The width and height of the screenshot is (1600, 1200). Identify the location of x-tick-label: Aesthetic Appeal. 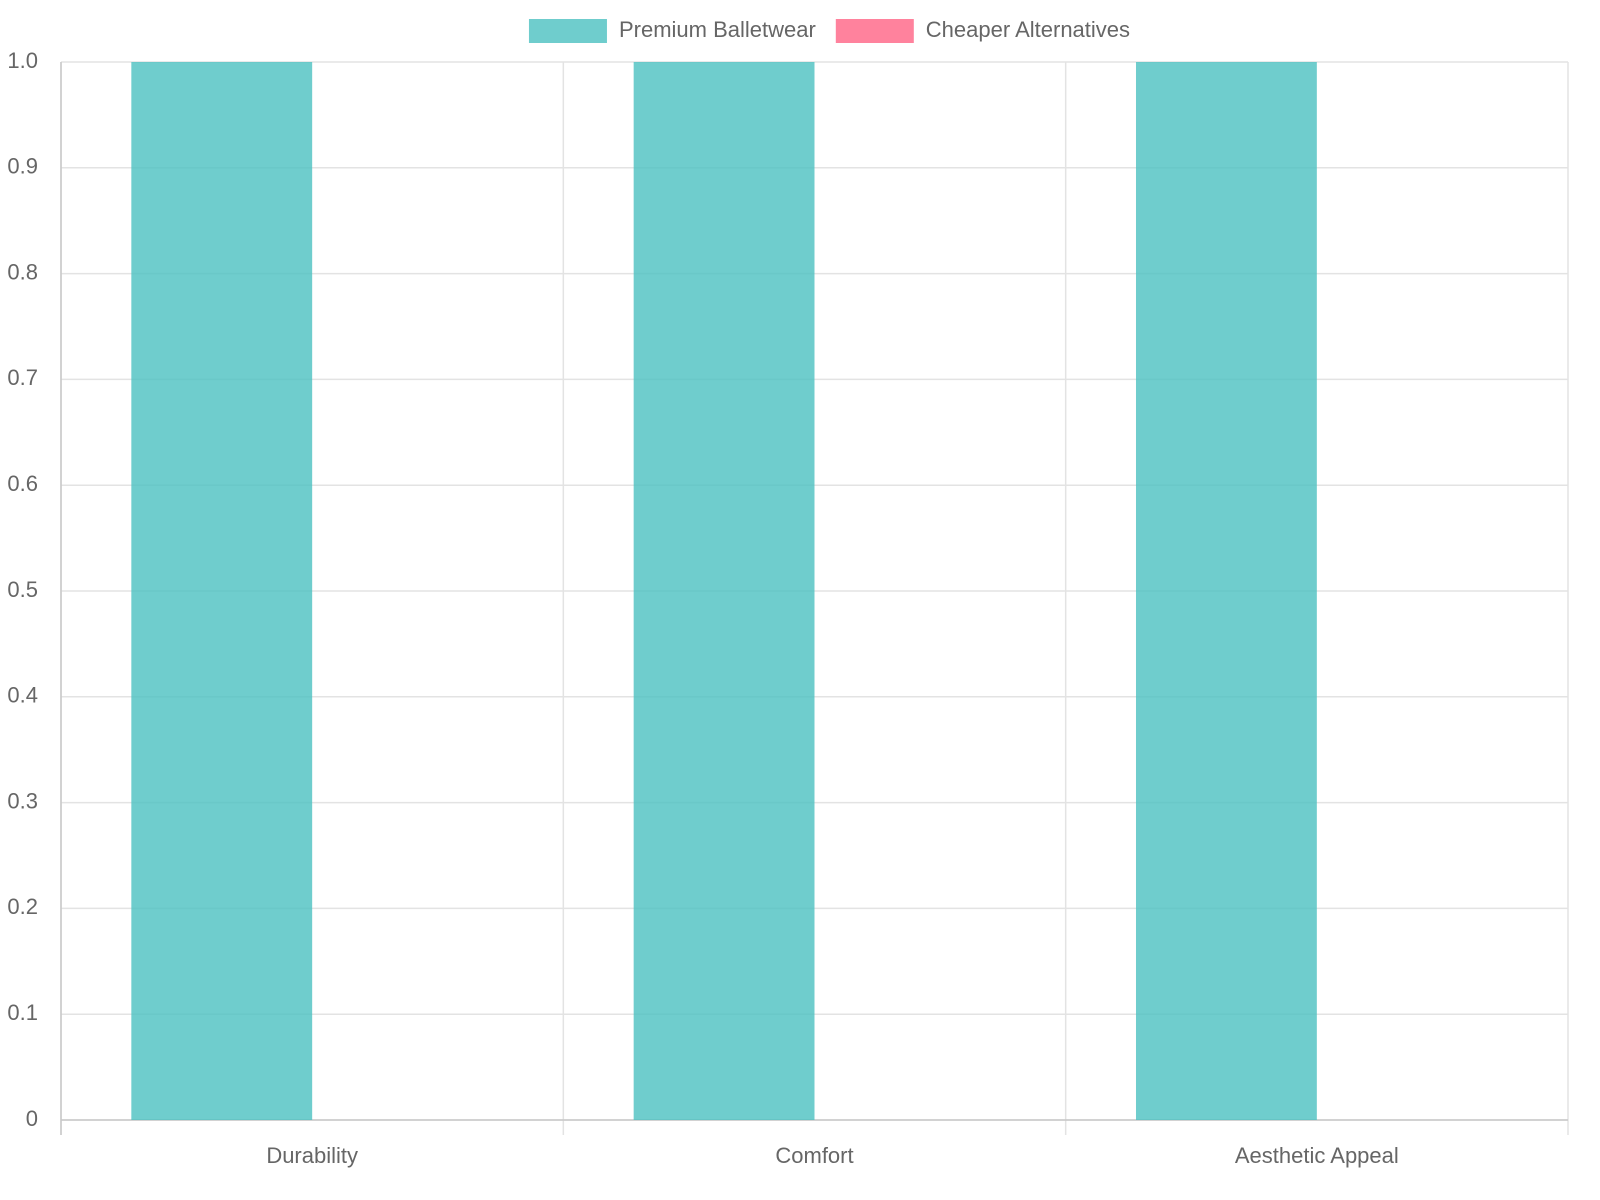
(1317, 1155).